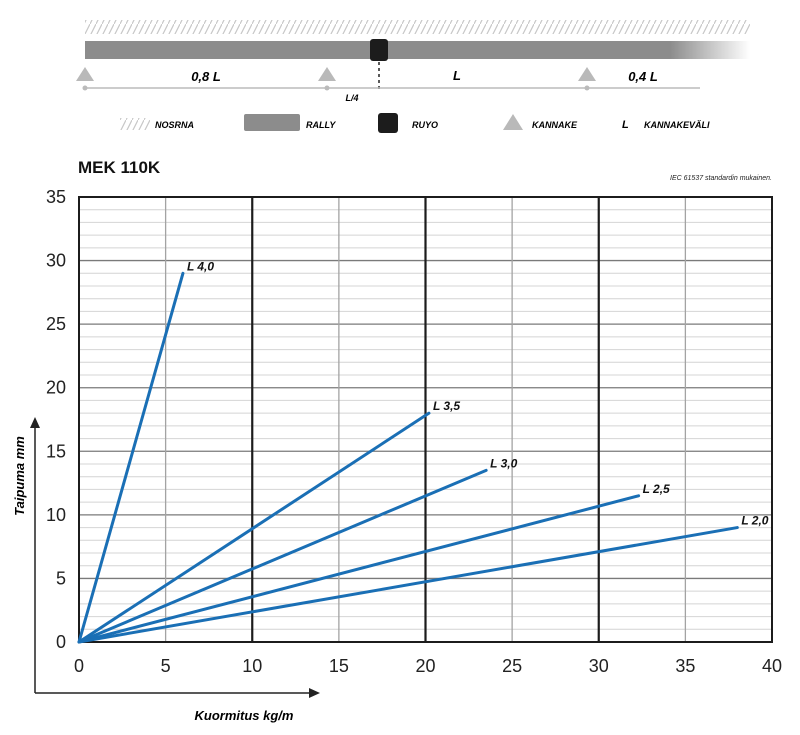 This screenshot has height=735, width=800. I want to click on x-axis-label: Kuormitus kg/m, so click(244, 715).